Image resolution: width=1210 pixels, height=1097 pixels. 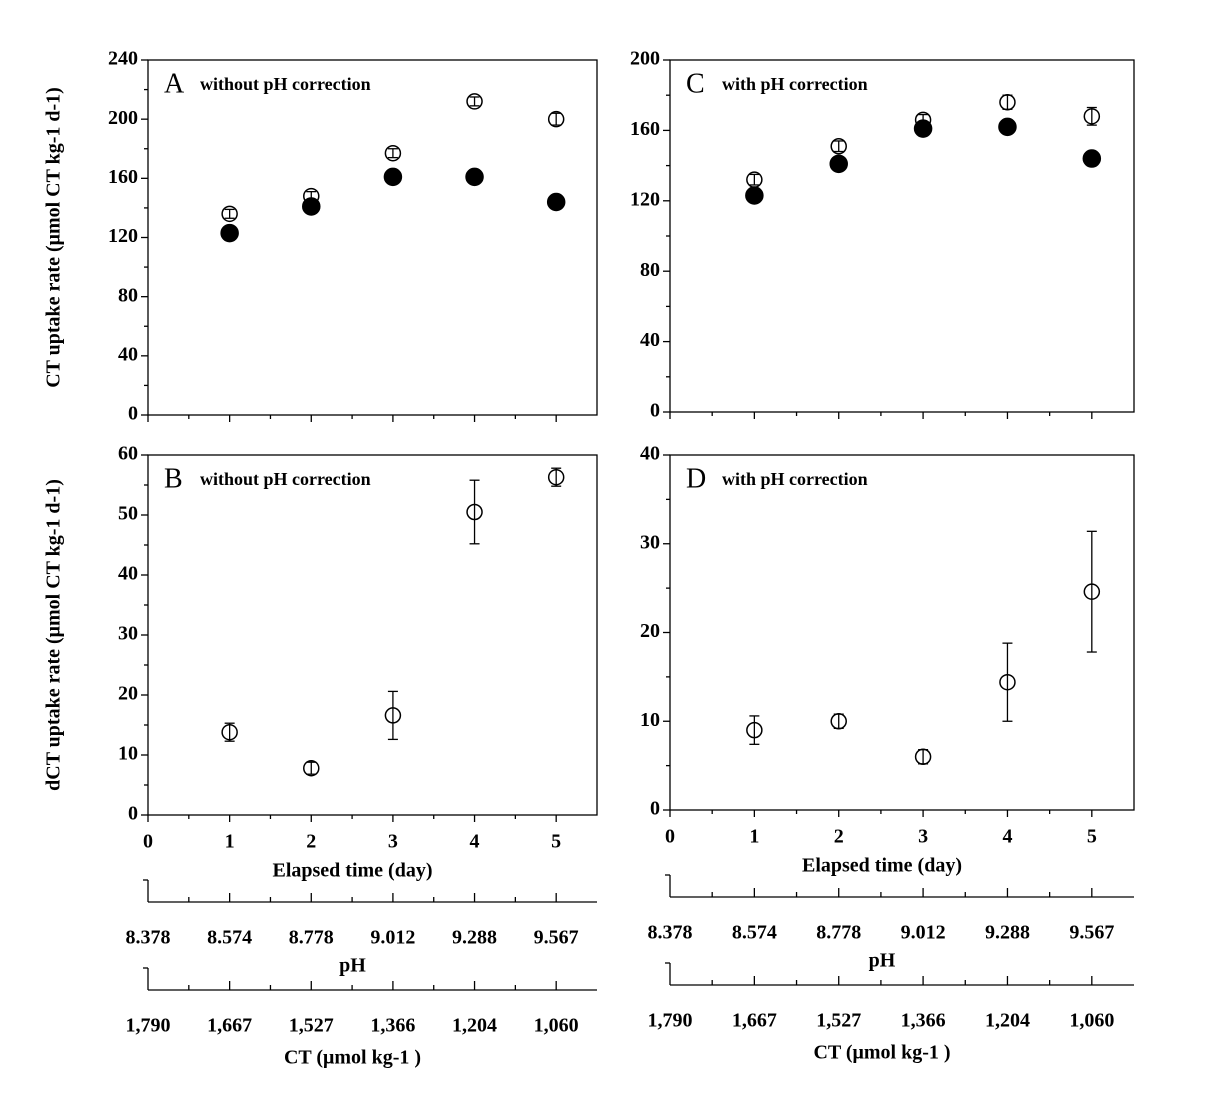 What do you see at coordinates (696, 478) in the screenshot?
I see `panel-label: D` at bounding box center [696, 478].